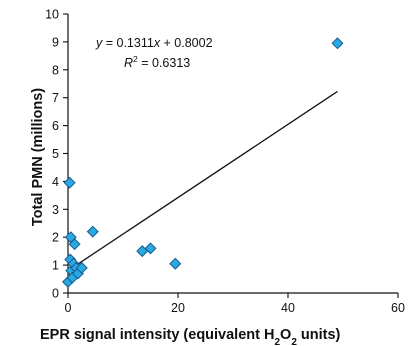  Describe the element at coordinates (55, 238) in the screenshot. I see `y-tick-label: 2` at that location.